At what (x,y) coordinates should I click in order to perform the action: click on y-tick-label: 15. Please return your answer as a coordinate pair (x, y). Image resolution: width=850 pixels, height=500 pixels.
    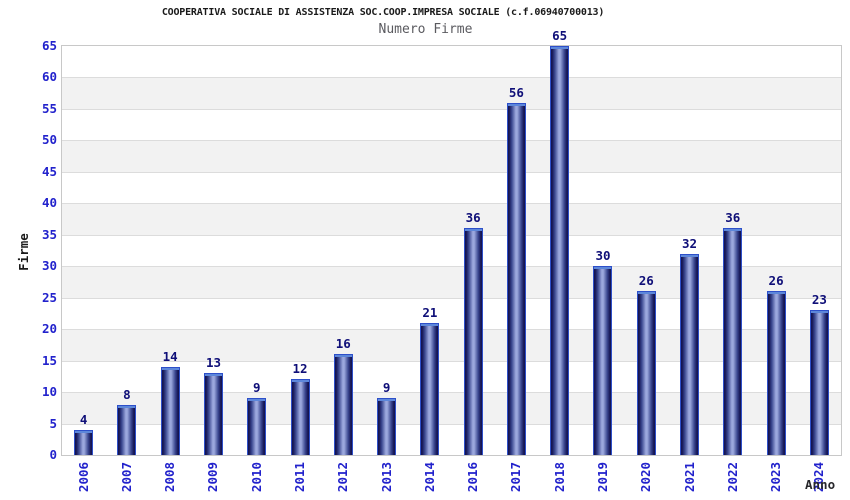
    Looking at the image, I should click on (49, 360).